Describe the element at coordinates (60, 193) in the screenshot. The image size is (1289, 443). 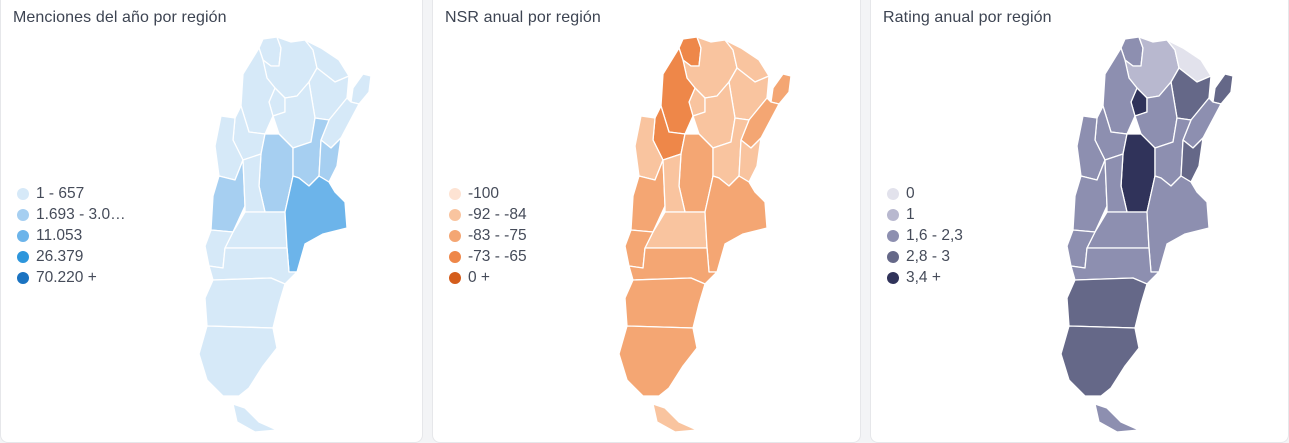
I see `legend-label: 1 - 657` at that location.